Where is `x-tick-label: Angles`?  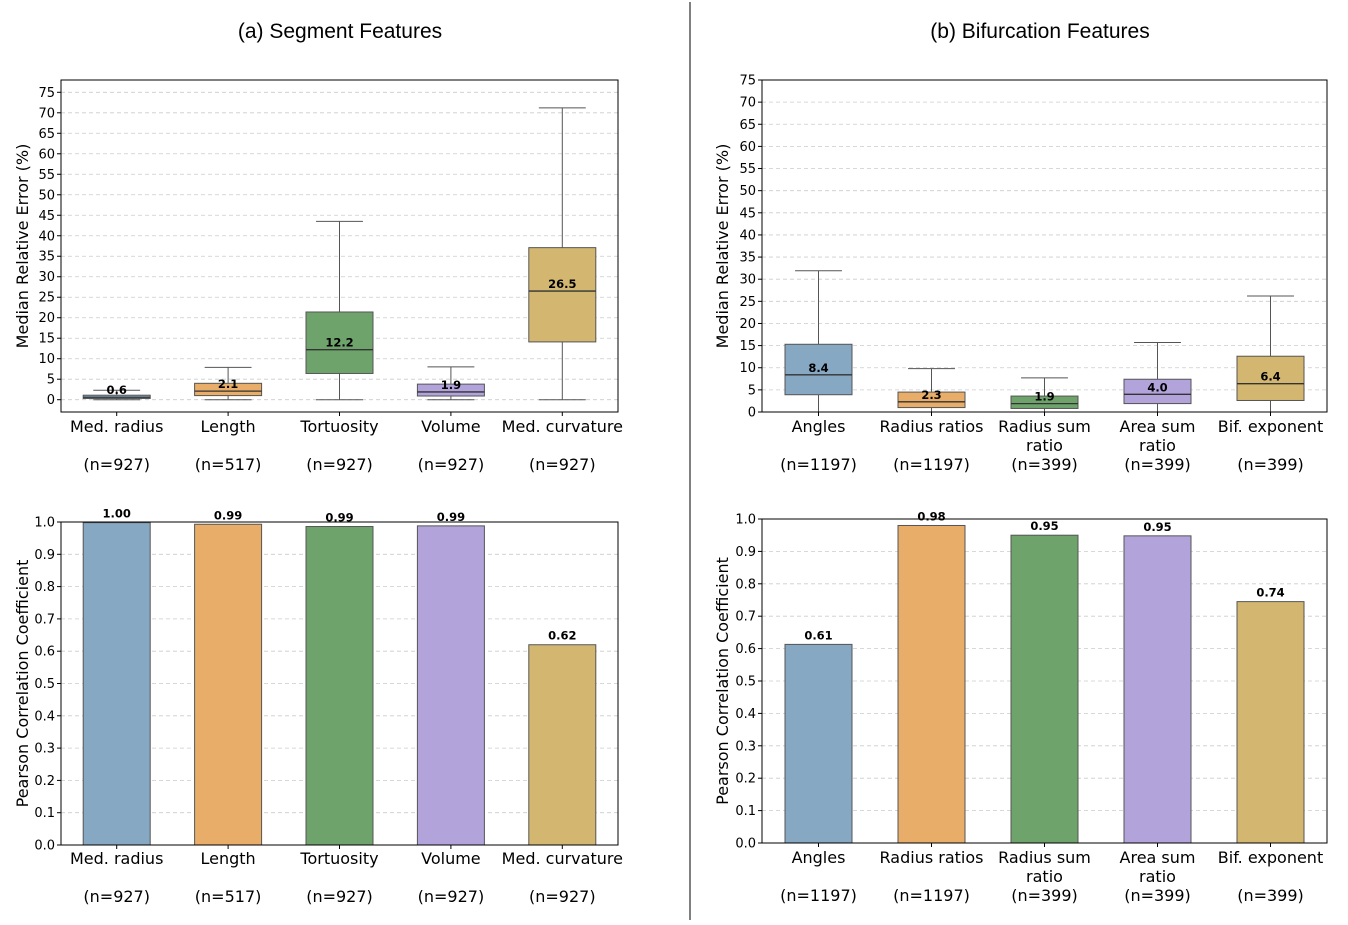
x-tick-label: Angles is located at coordinates (819, 426).